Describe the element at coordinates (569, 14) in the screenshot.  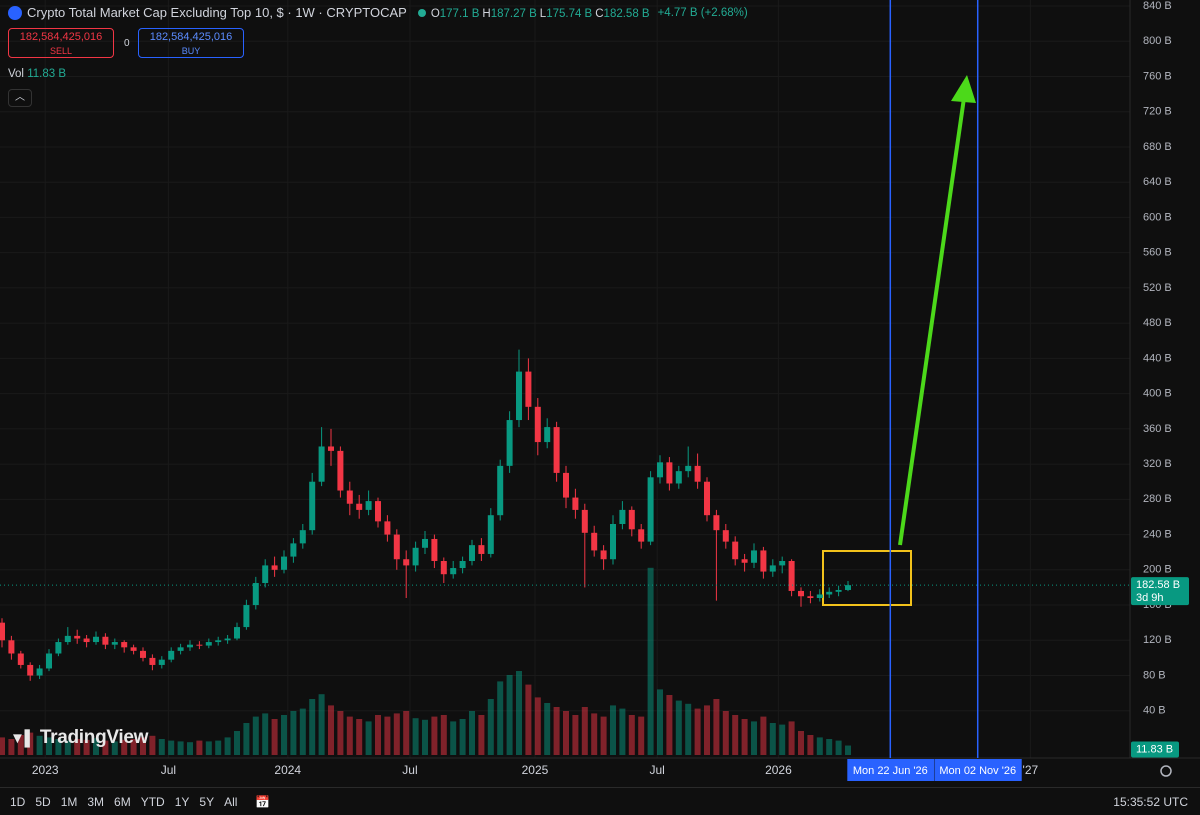
I see `ohlc-value: 175.74 B` at that location.